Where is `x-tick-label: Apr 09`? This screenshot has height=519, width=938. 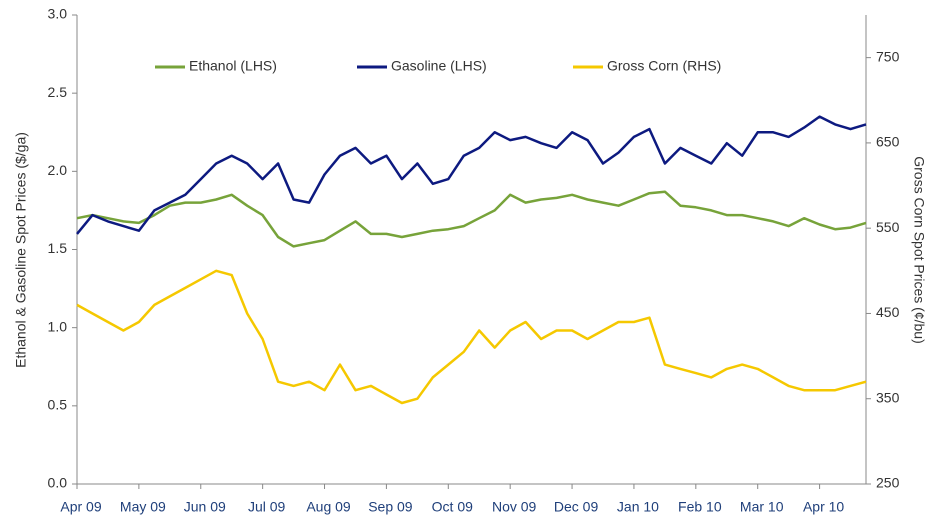
x-tick-label: Apr 09 is located at coordinates (80, 507).